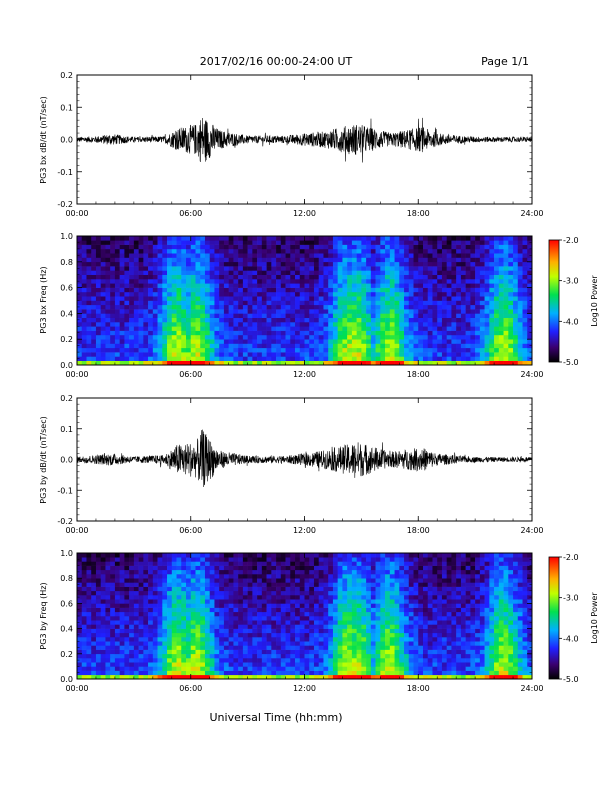  I want to click on x-tick-label: 18:00, so click(418, 530).